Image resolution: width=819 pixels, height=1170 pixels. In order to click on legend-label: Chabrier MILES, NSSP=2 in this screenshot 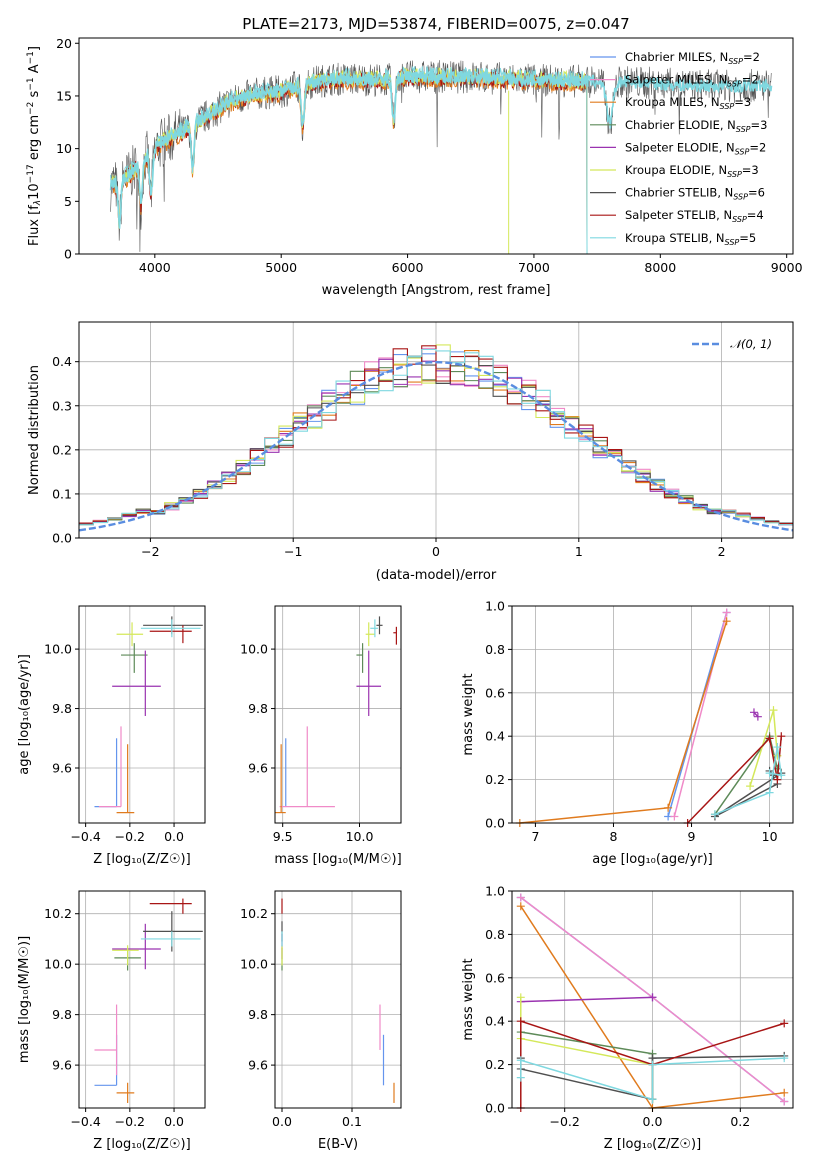, I will do `click(692, 58)`.